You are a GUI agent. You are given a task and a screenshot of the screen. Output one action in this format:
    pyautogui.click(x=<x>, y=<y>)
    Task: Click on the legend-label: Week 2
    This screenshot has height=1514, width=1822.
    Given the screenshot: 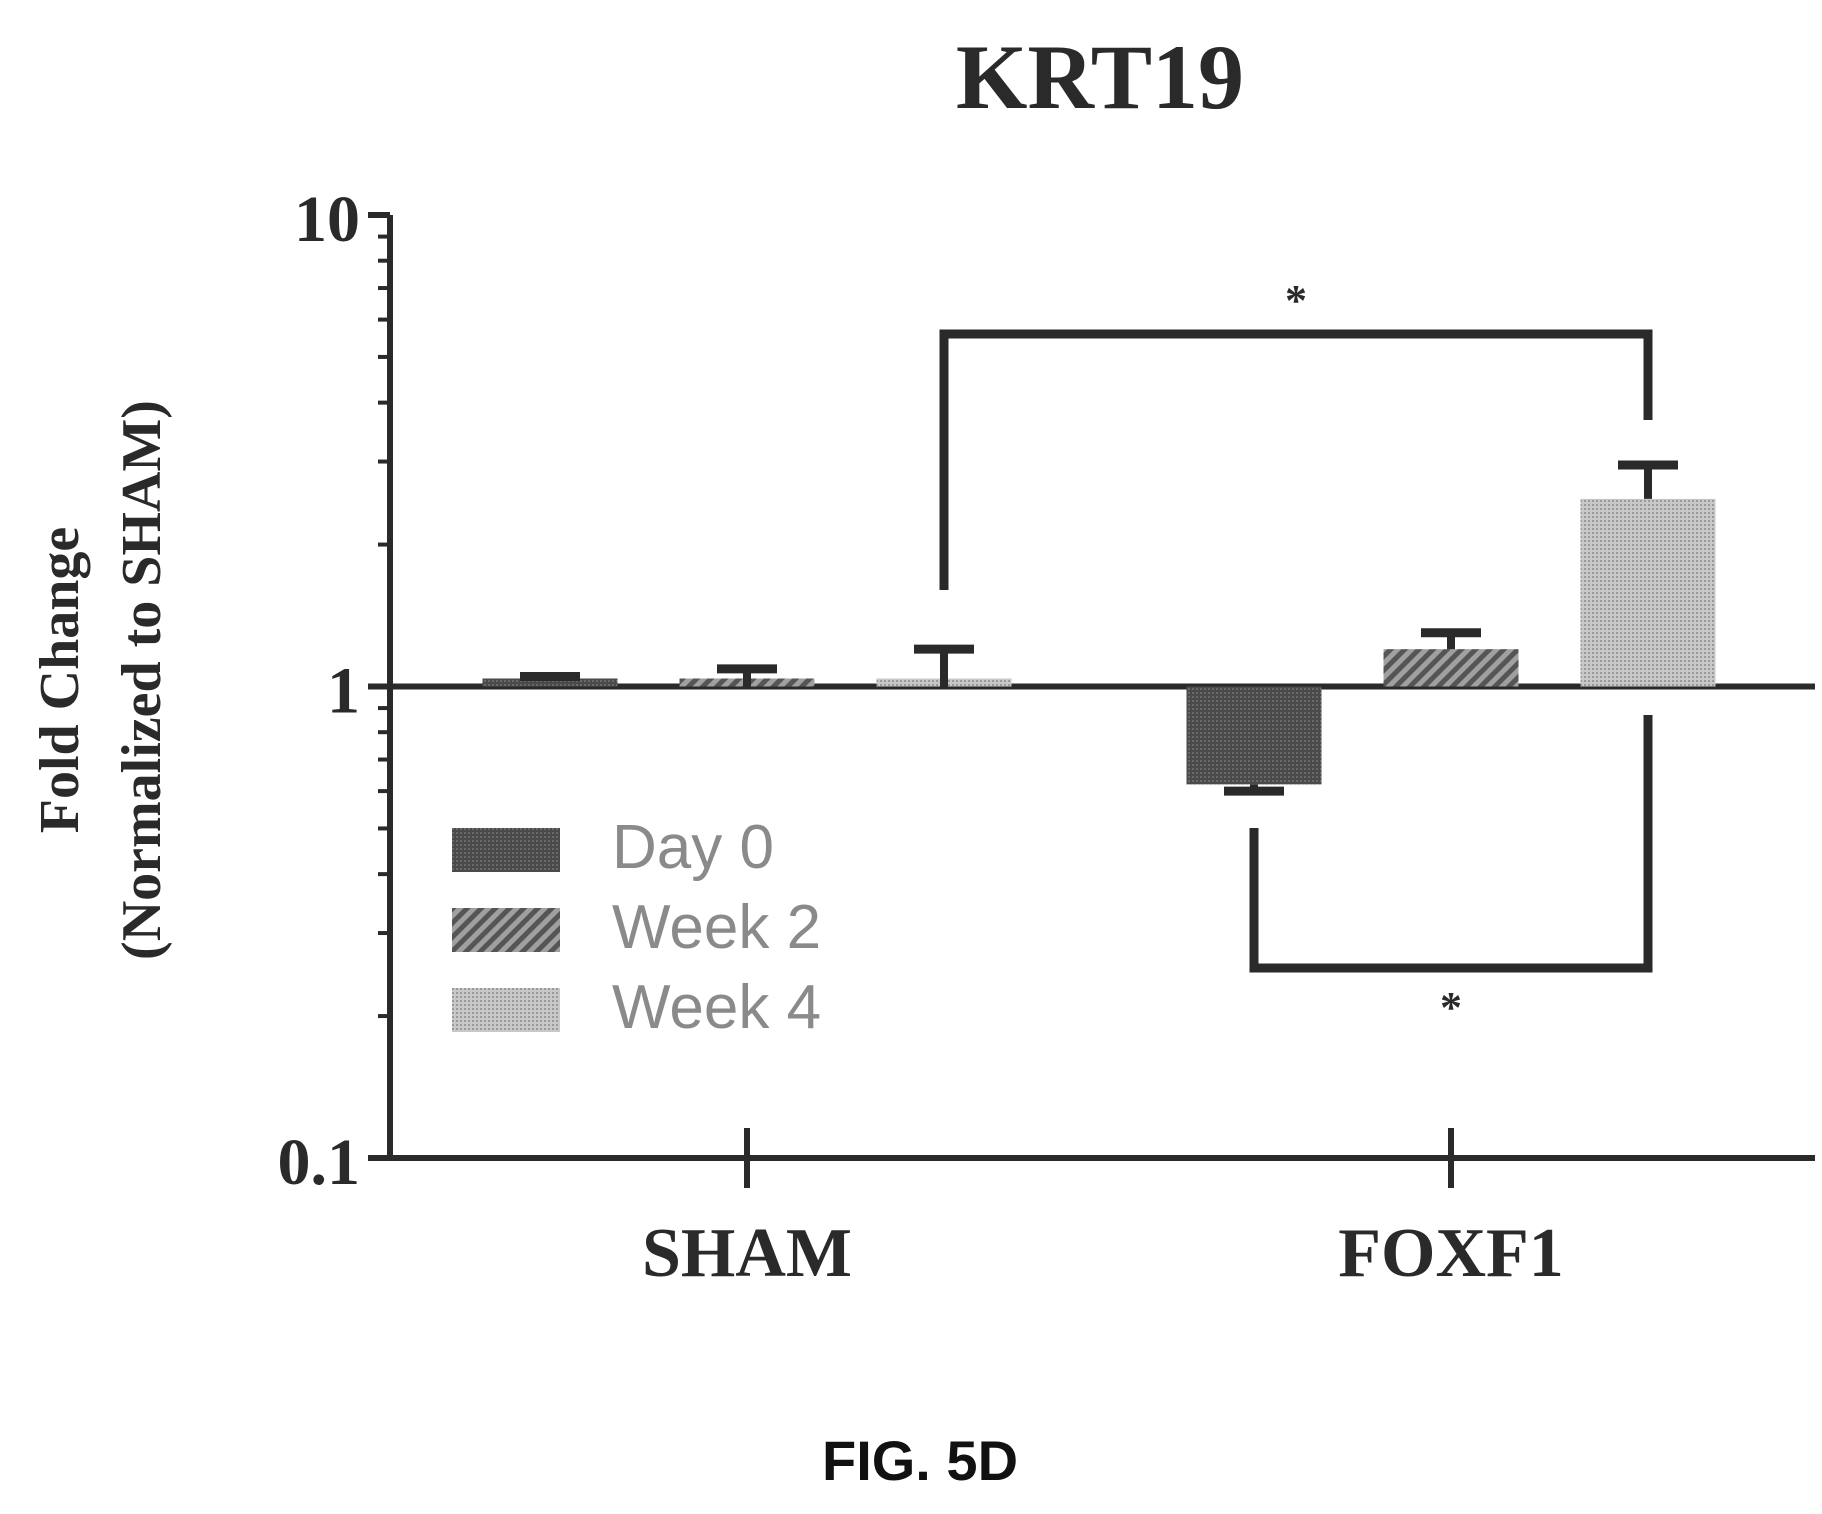 What is the action you would take?
    pyautogui.click(x=716, y=927)
    